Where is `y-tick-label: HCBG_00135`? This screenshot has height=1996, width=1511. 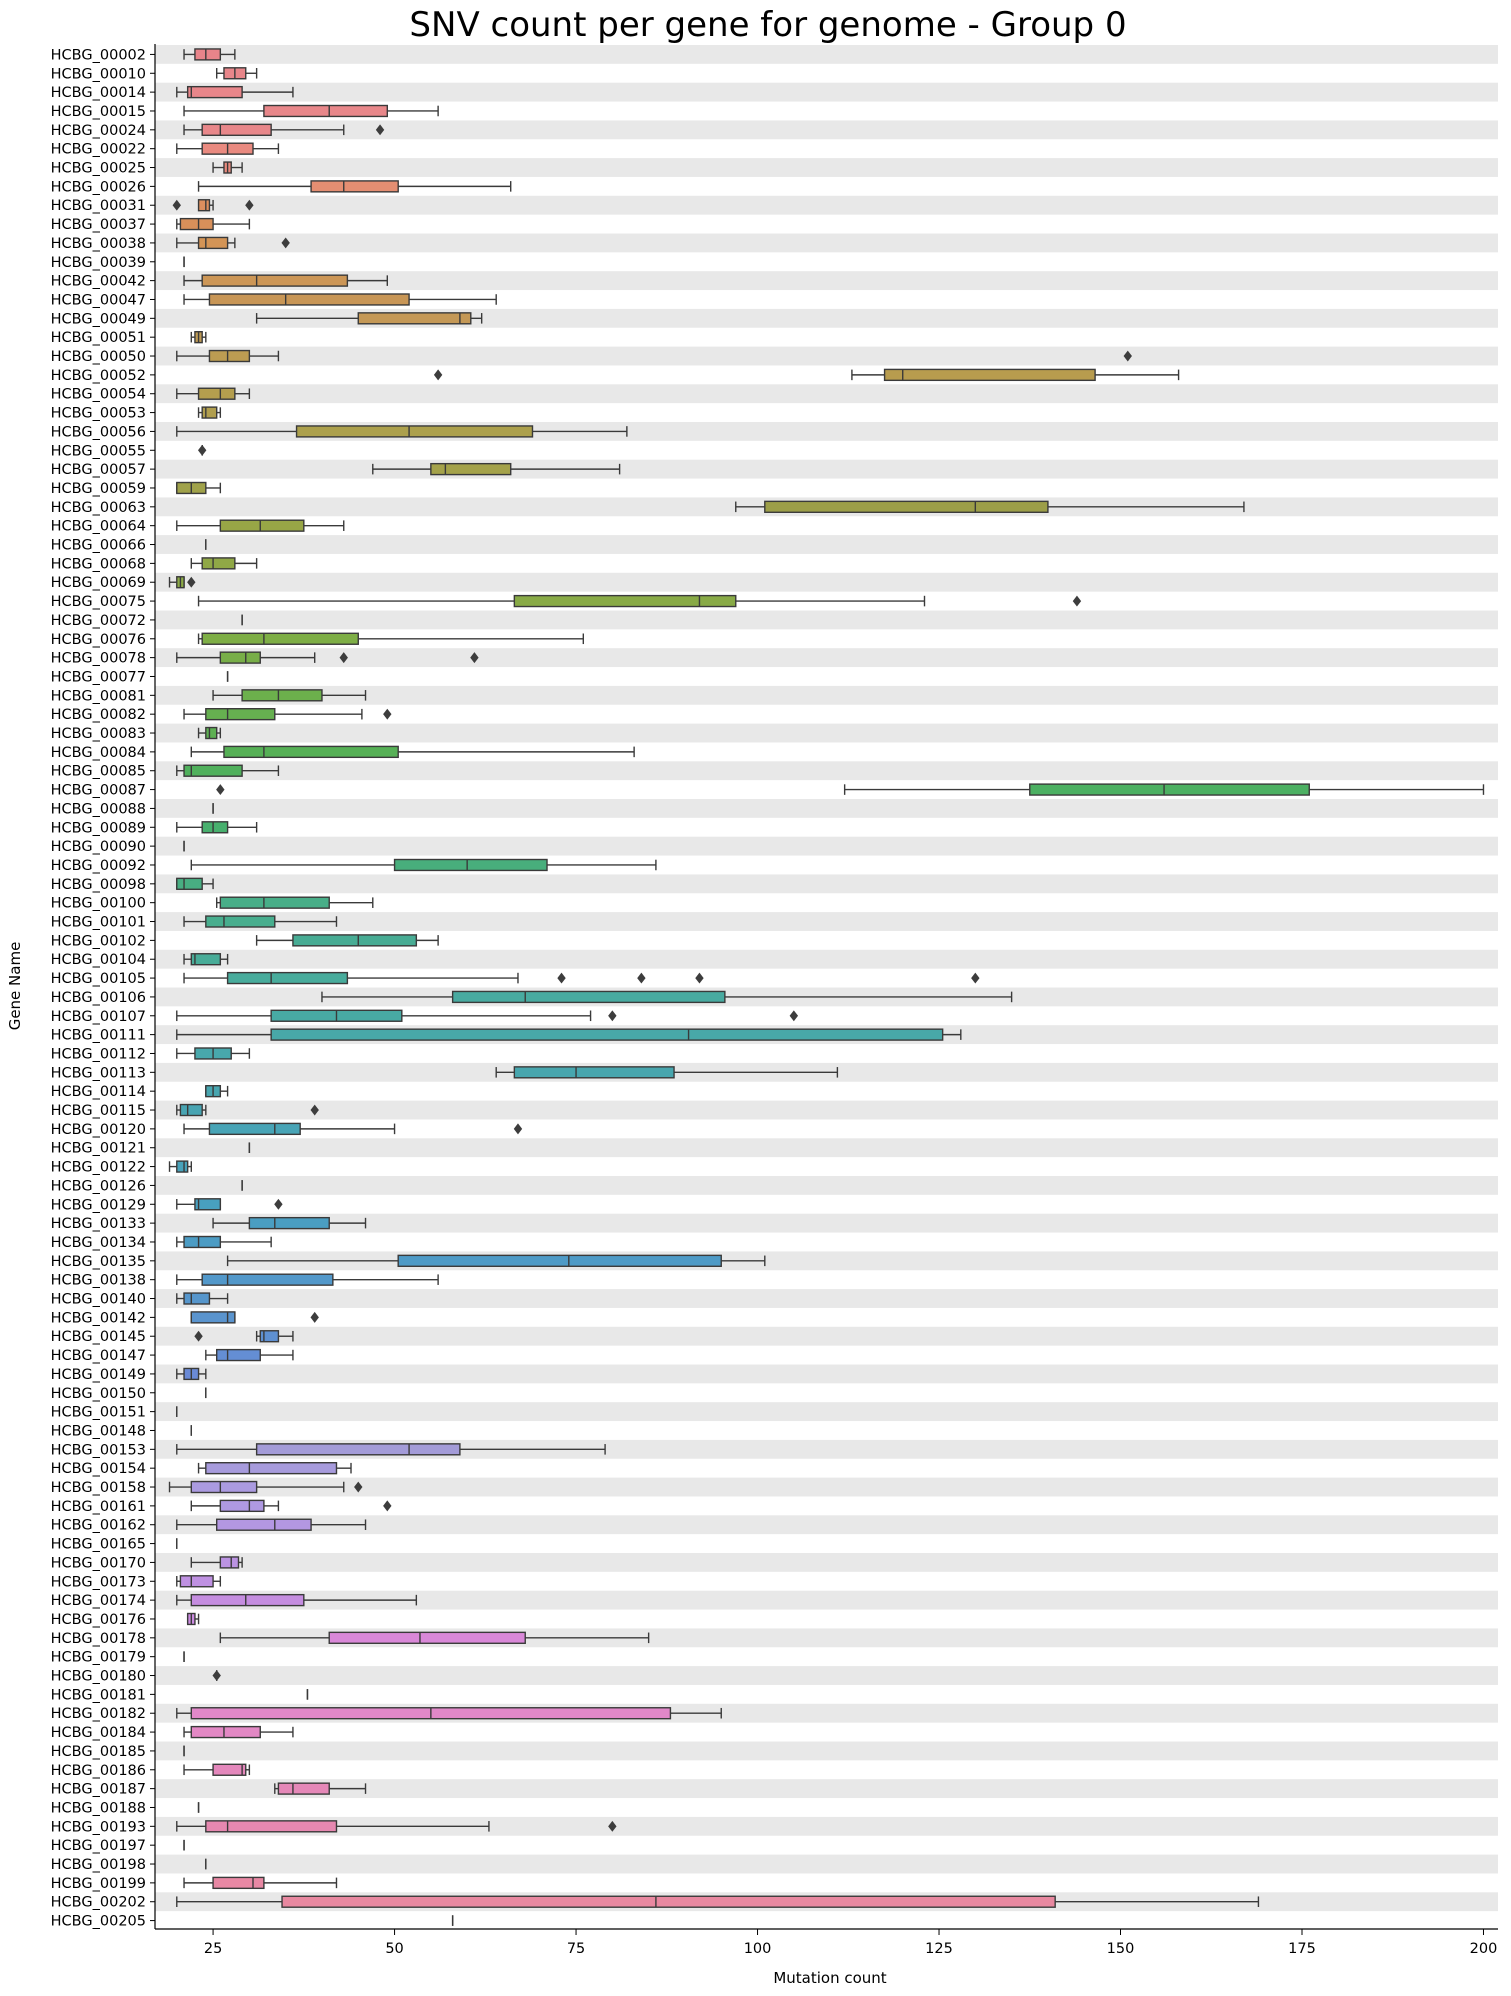 y-tick-label: HCBG_00135 is located at coordinates (98, 1262).